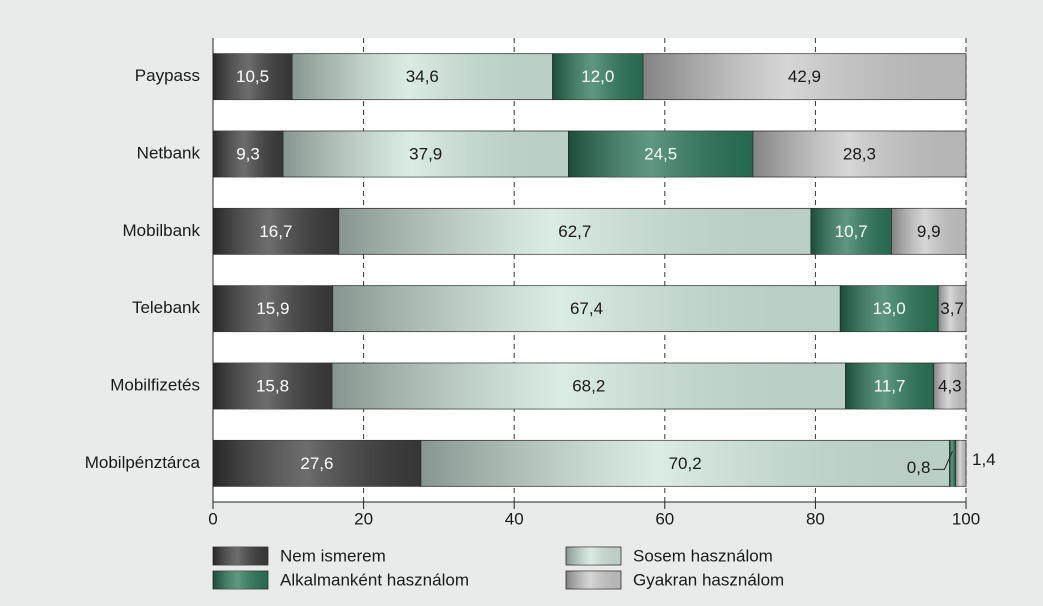  Describe the element at coordinates (966, 518) in the screenshot. I see `x-tick-label: 100` at that location.